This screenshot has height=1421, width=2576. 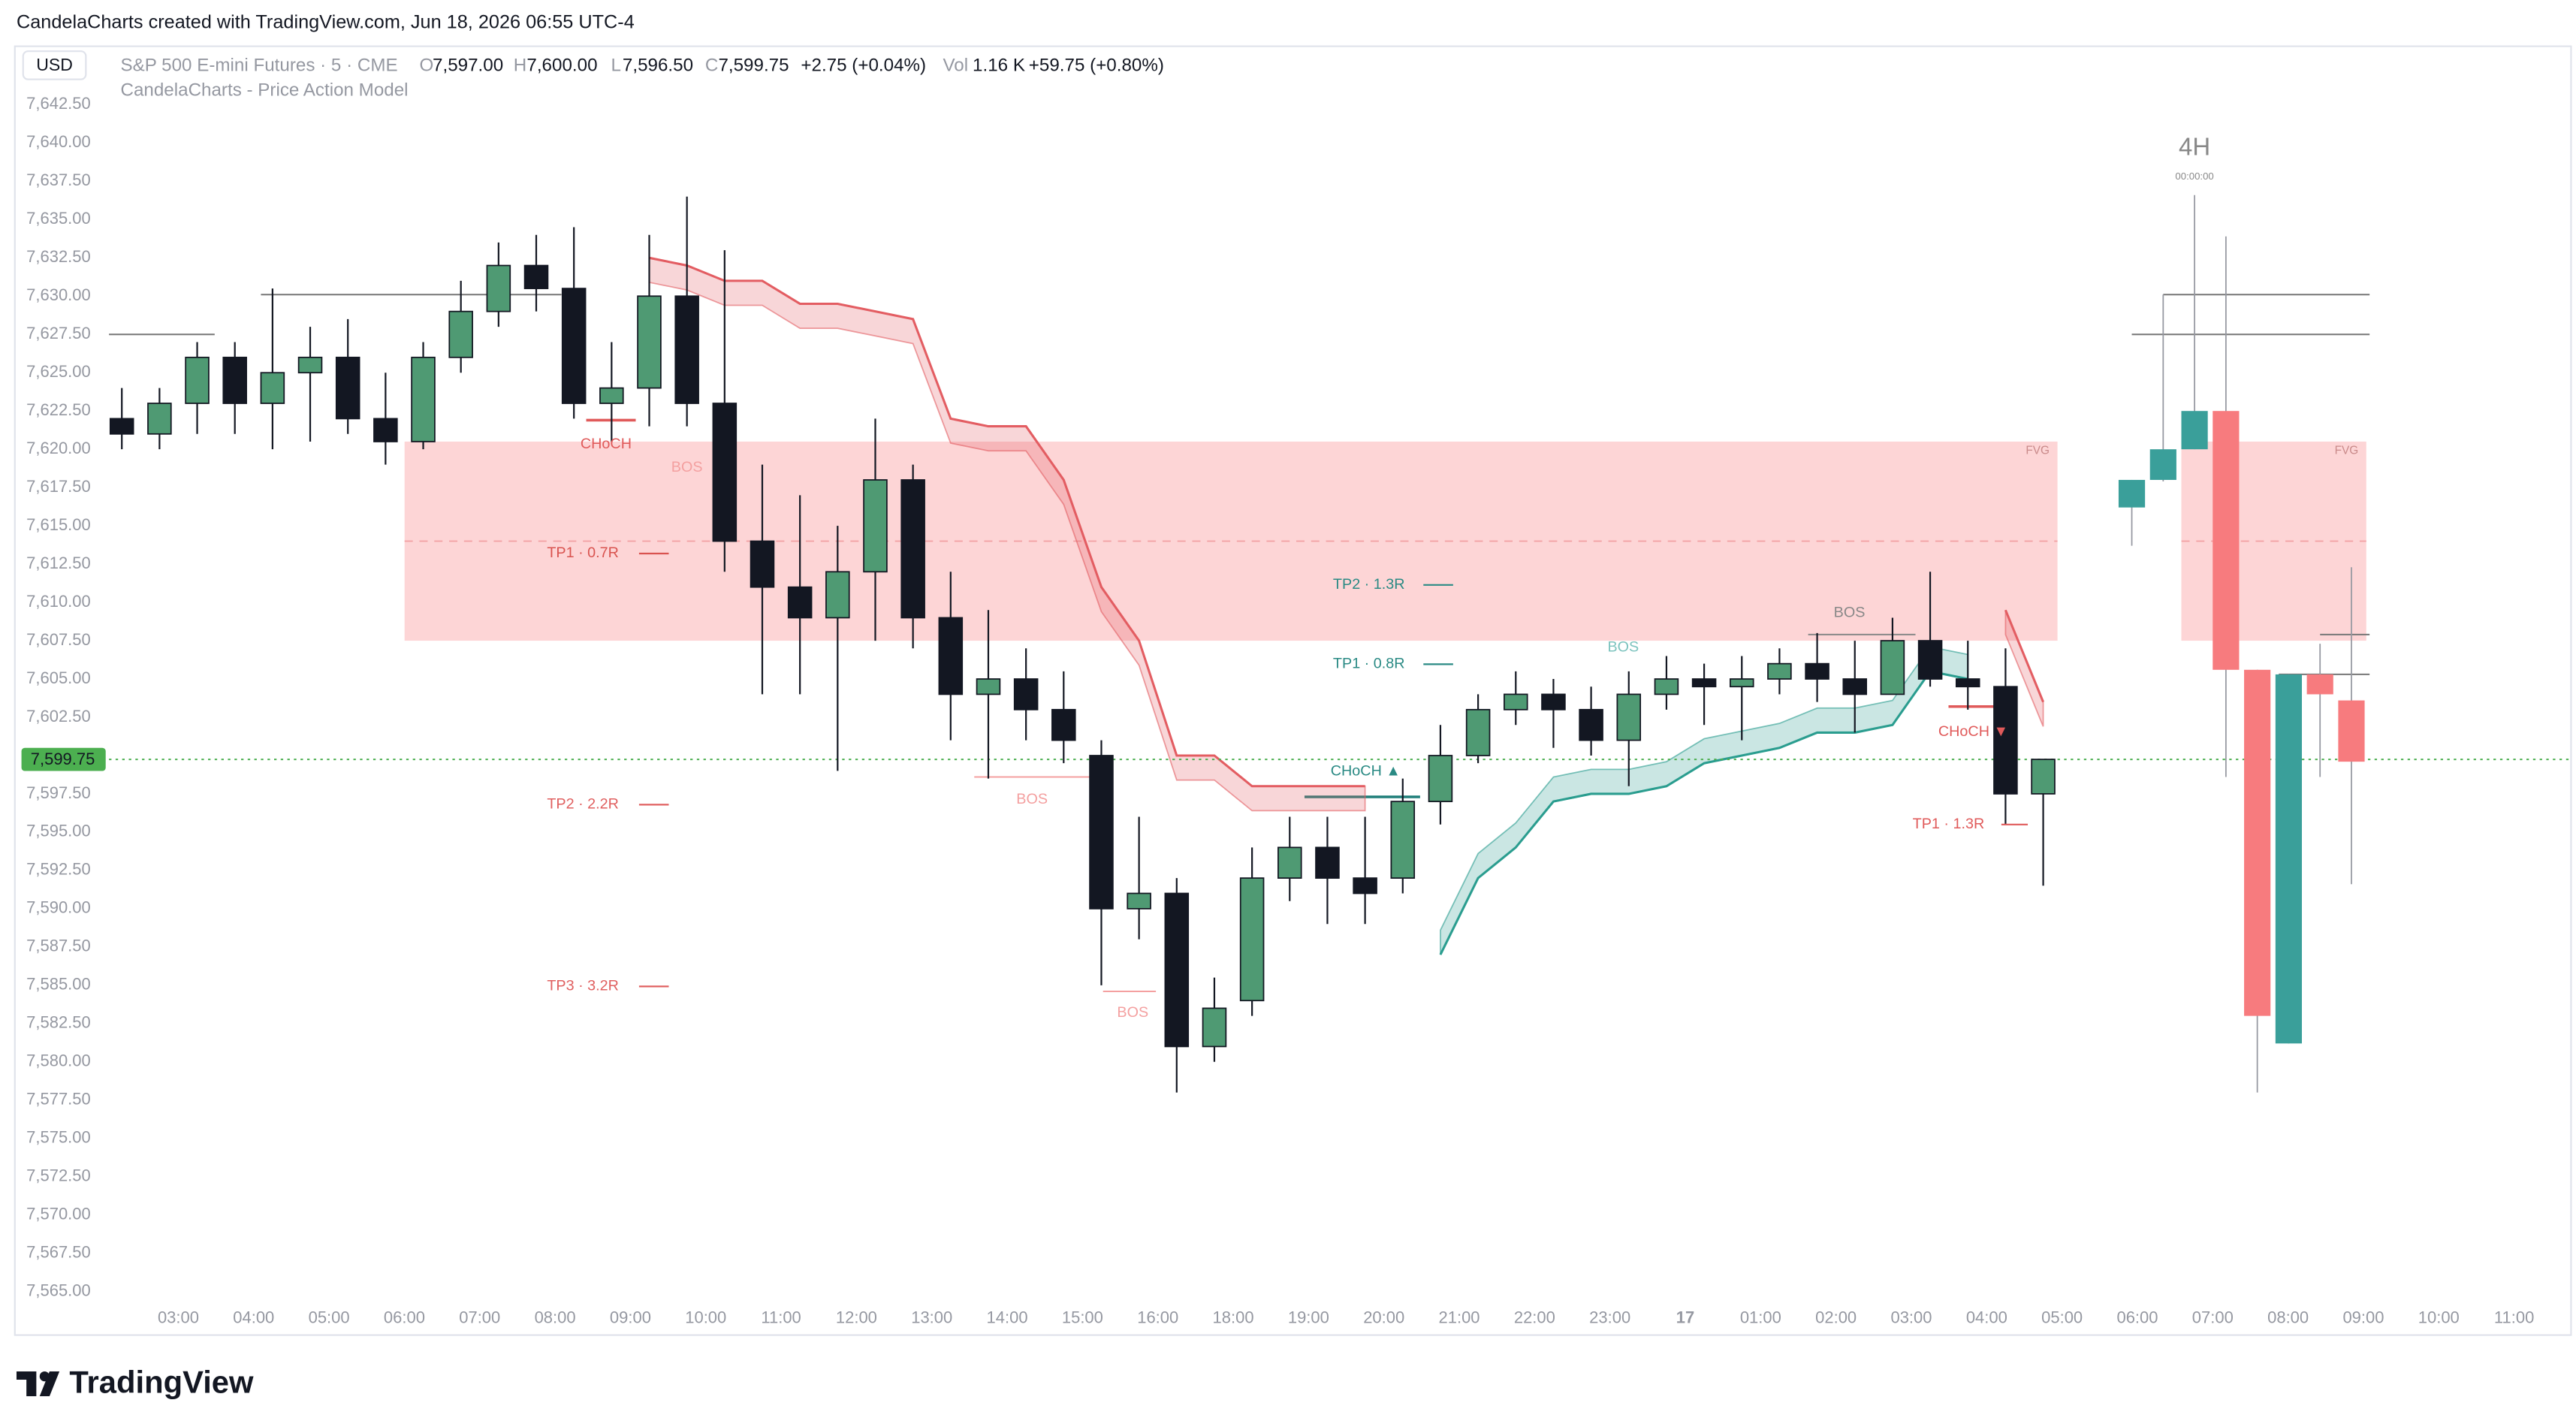 I want to click on x-tick-label: 15:00, so click(x=1082, y=1317).